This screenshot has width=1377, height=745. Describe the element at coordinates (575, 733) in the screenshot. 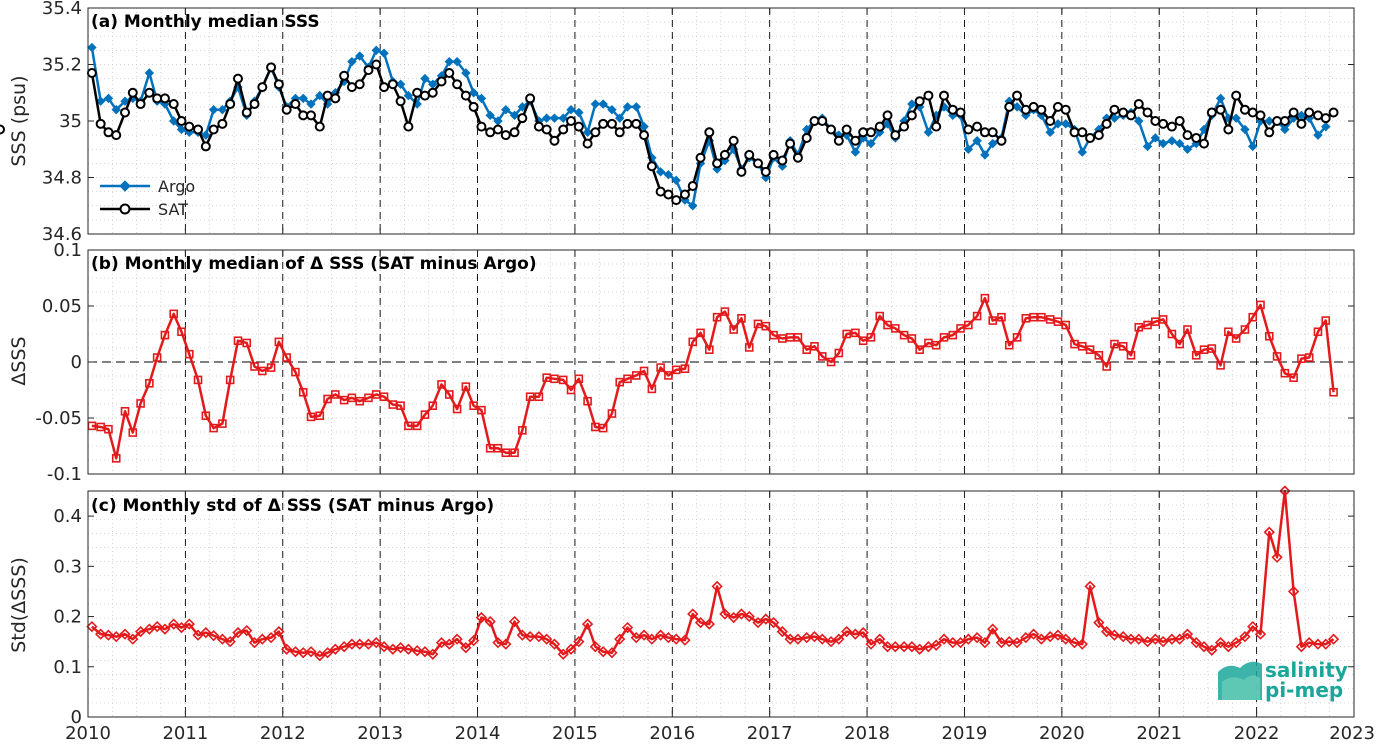

I see `x-tick-label: 2015` at that location.